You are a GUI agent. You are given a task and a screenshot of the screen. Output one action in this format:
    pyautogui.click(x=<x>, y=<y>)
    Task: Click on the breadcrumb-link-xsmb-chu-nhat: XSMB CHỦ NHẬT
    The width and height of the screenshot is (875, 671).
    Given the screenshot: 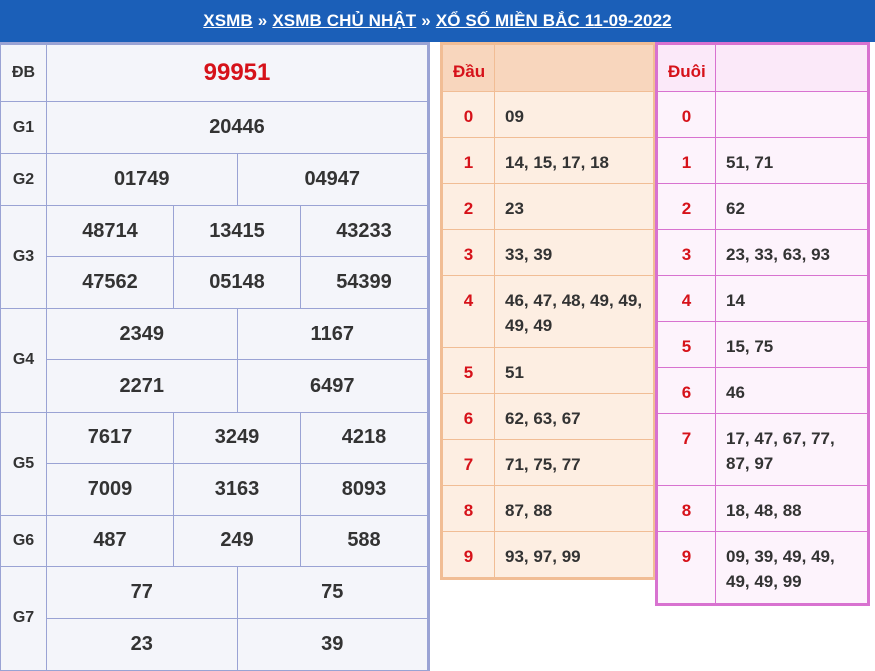 What is the action you would take?
    pyautogui.click(x=344, y=20)
    